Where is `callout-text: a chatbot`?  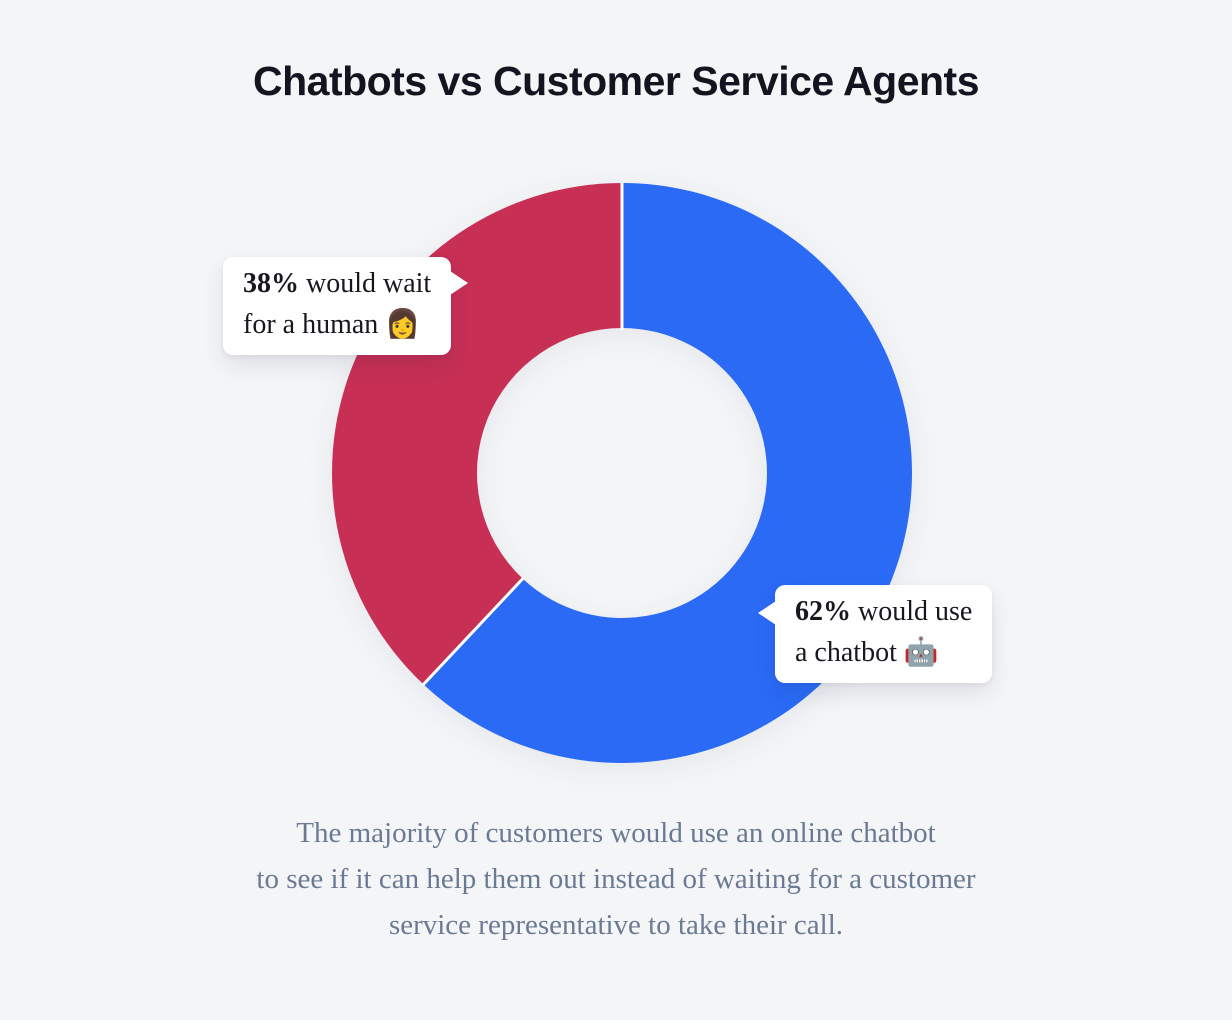 callout-text: a chatbot is located at coordinates (849, 652).